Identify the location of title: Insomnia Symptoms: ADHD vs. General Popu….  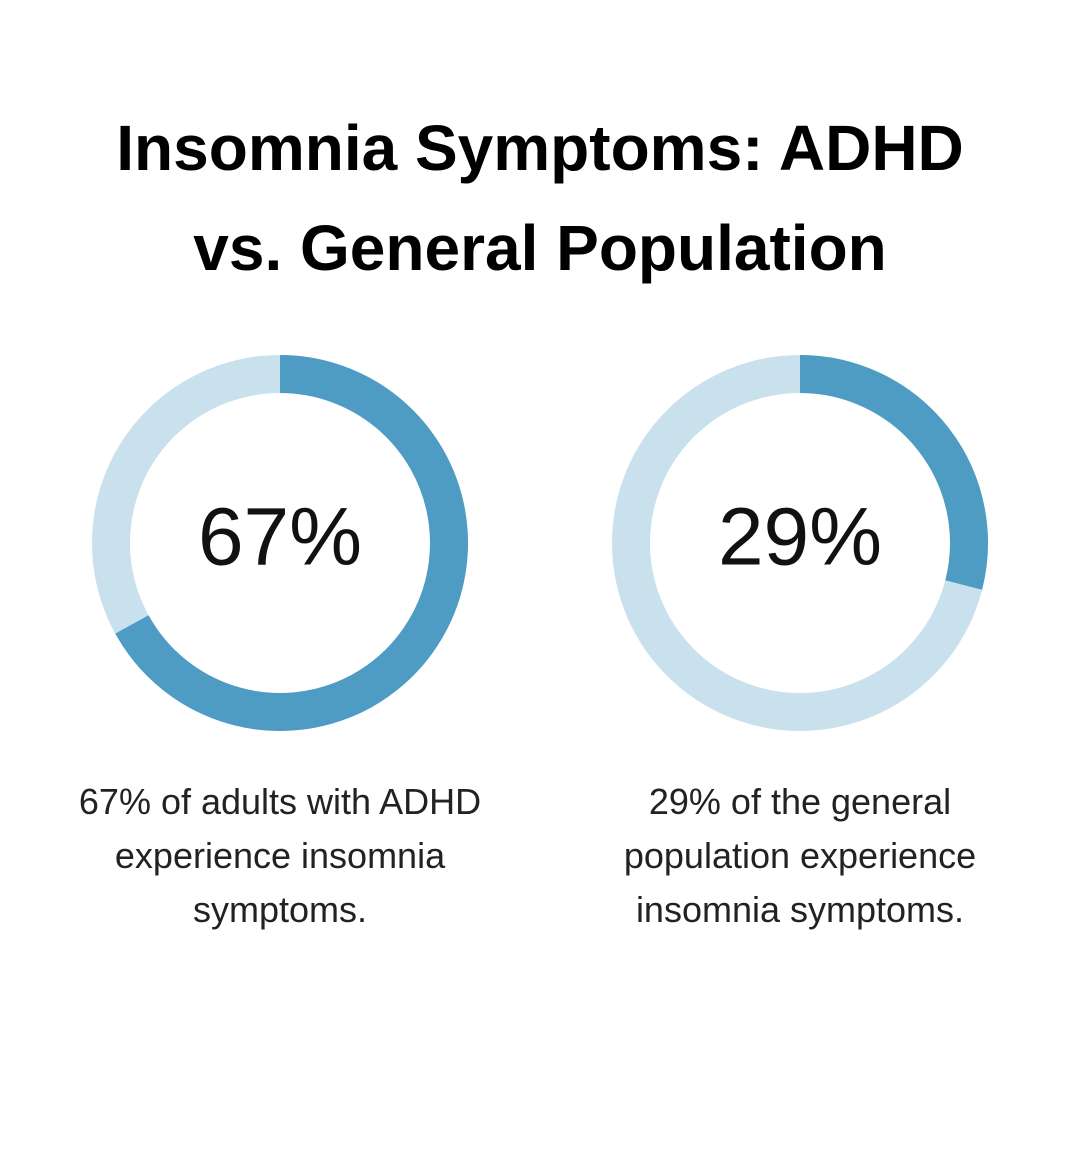
(540, 198).